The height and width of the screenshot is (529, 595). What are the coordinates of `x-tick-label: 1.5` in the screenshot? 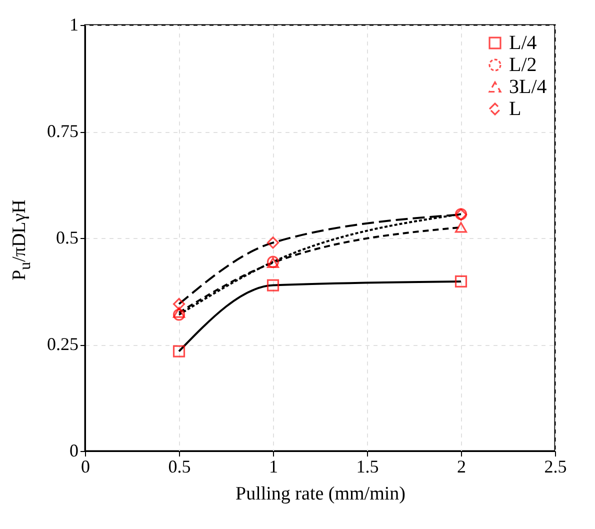 It's located at (367, 466).